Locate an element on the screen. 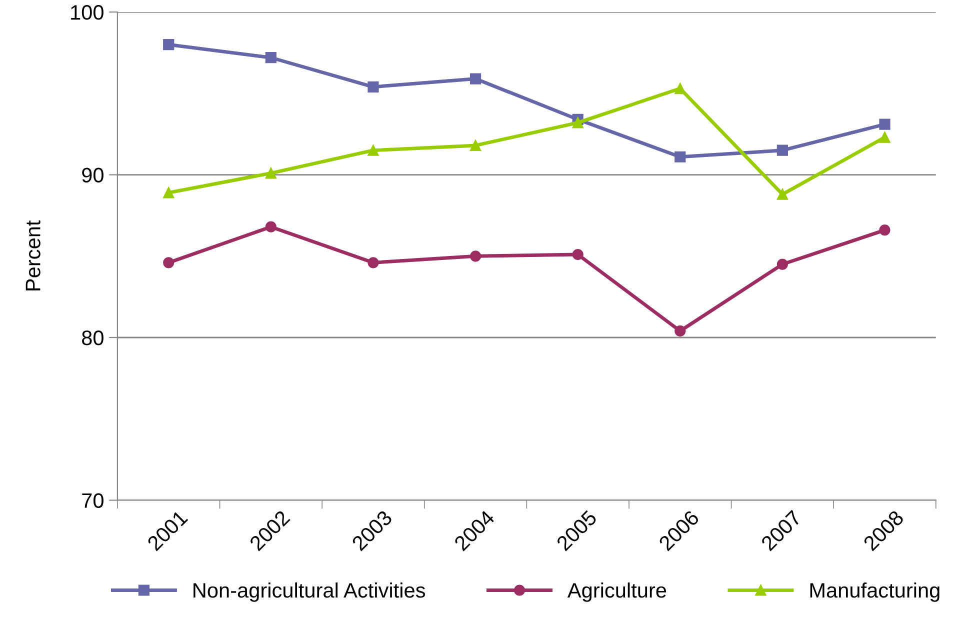 The width and height of the screenshot is (955, 634). y-tick-label: 70 is located at coordinates (93, 500).